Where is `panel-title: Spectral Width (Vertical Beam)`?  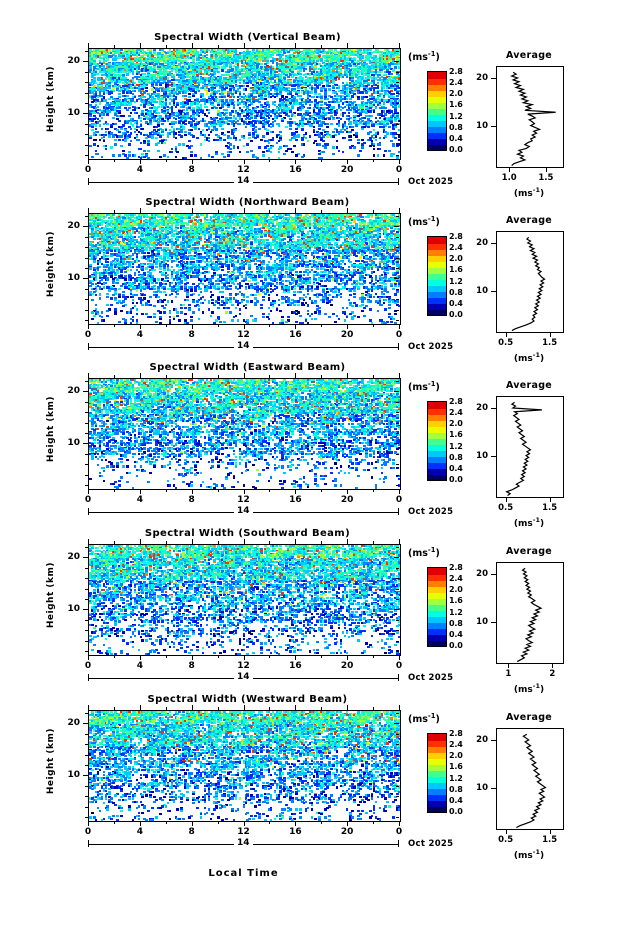
panel-title: Spectral Width (Vertical Beam) is located at coordinates (247, 37).